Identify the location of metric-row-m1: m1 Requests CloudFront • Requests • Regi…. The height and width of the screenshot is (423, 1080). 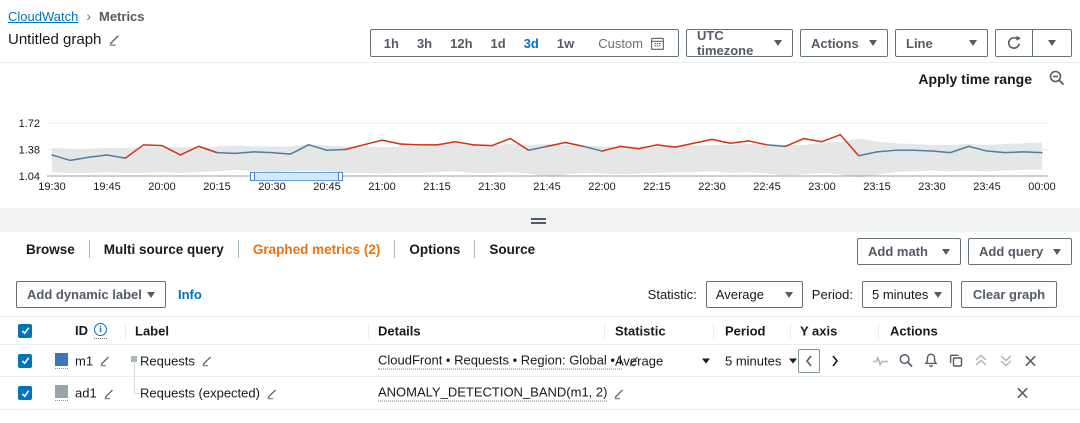
(540, 361).